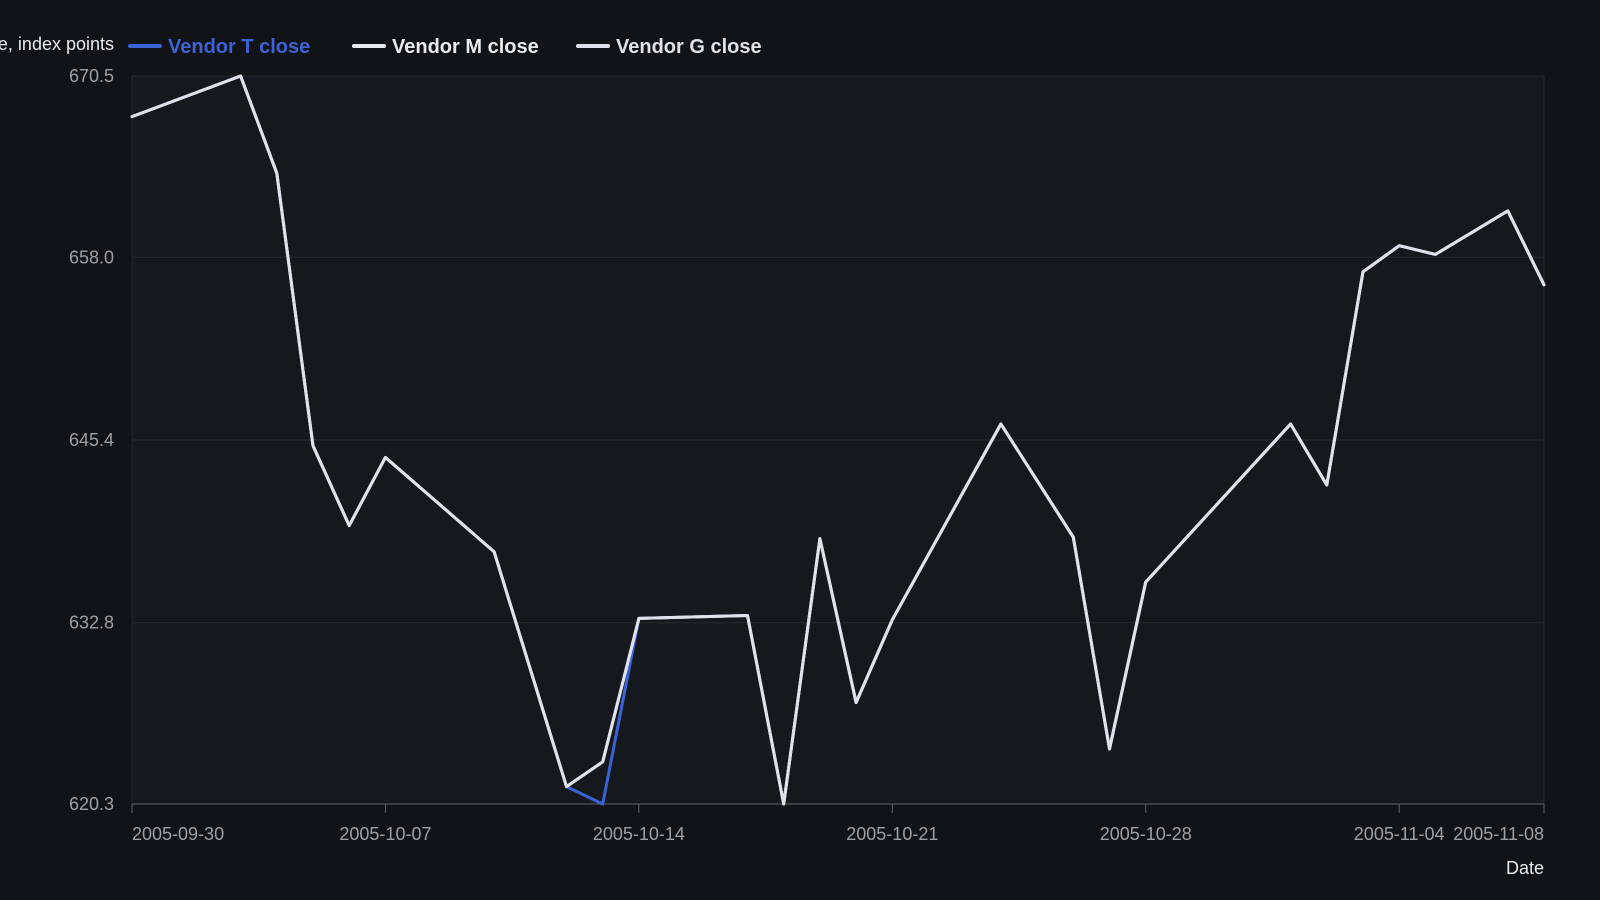 This screenshot has height=900, width=1600. I want to click on x-tick-label: 2005-10-21, so click(892, 834).